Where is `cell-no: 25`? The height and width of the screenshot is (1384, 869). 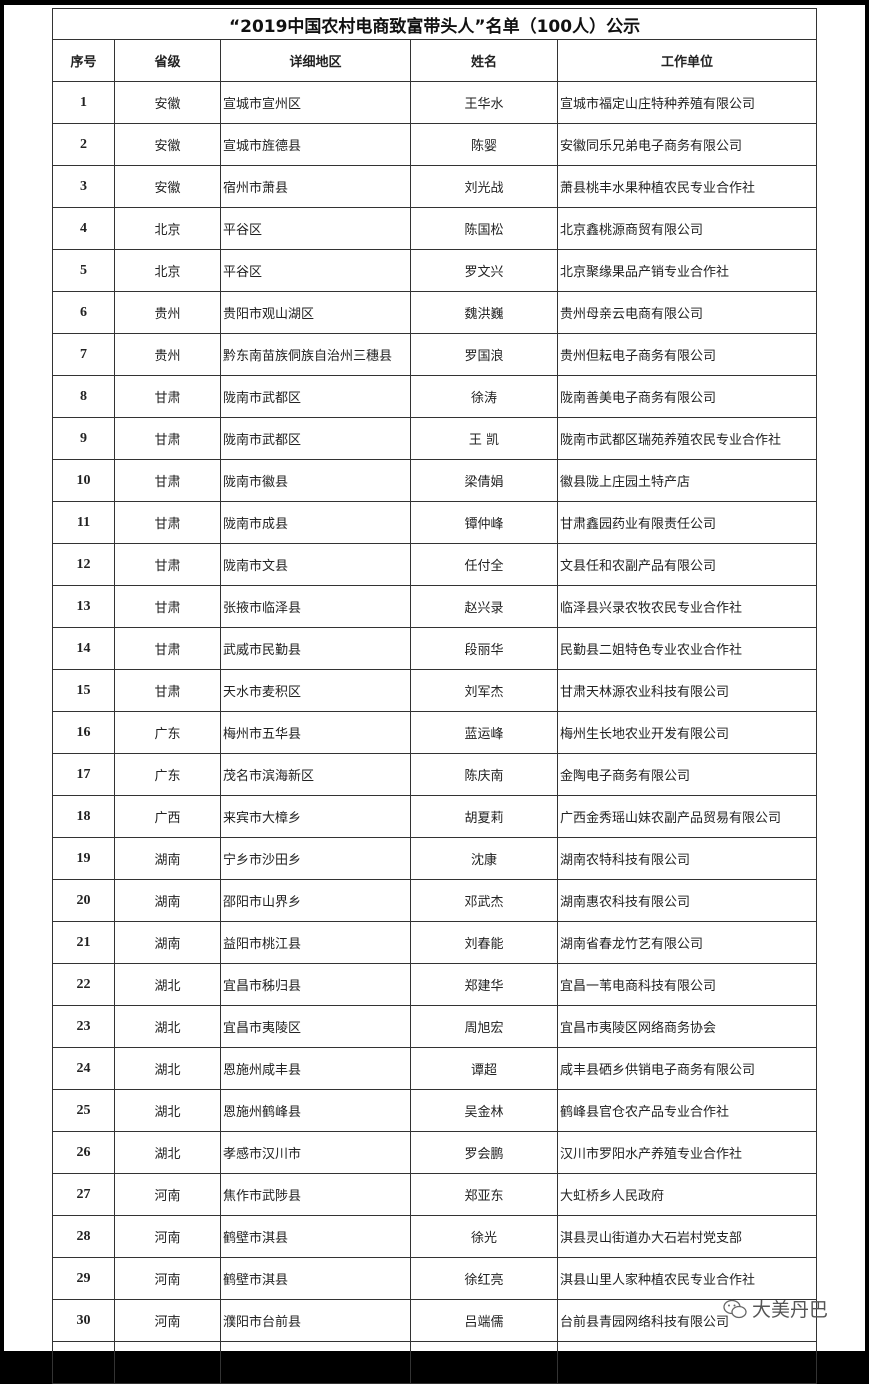
cell-no: 25 is located at coordinates (83, 1110).